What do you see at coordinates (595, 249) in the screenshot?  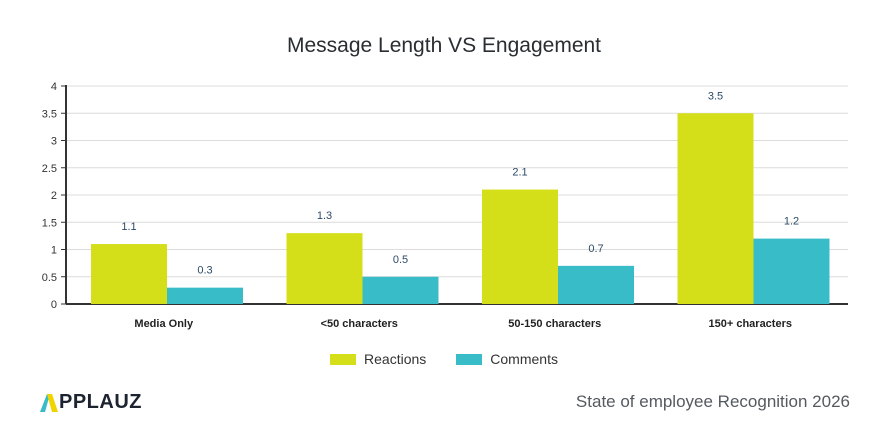 I see `data-label: 0.7` at bounding box center [595, 249].